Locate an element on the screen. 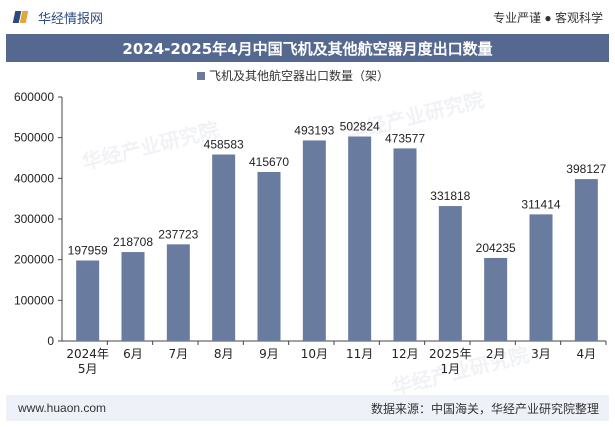 The width and height of the screenshot is (615, 427). bar-value-label: 311414 is located at coordinates (540, 204).